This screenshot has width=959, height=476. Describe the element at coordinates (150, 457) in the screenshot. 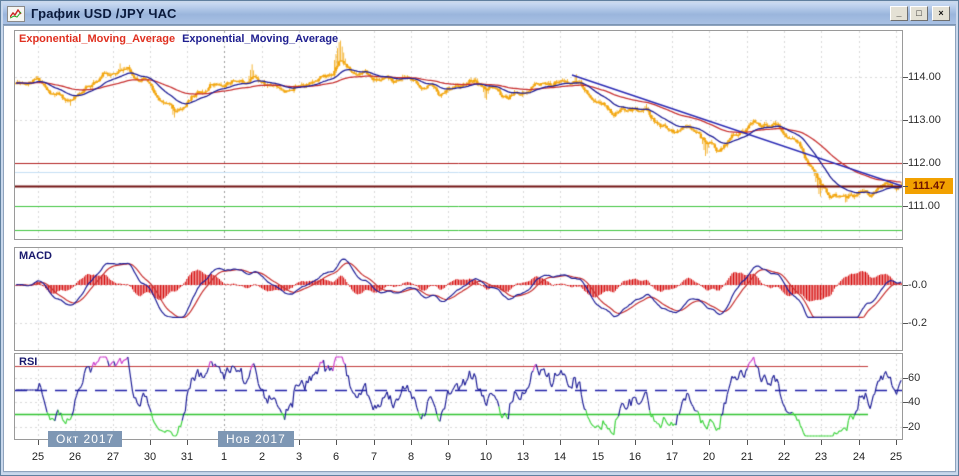

I see `date-label: 30` at that location.